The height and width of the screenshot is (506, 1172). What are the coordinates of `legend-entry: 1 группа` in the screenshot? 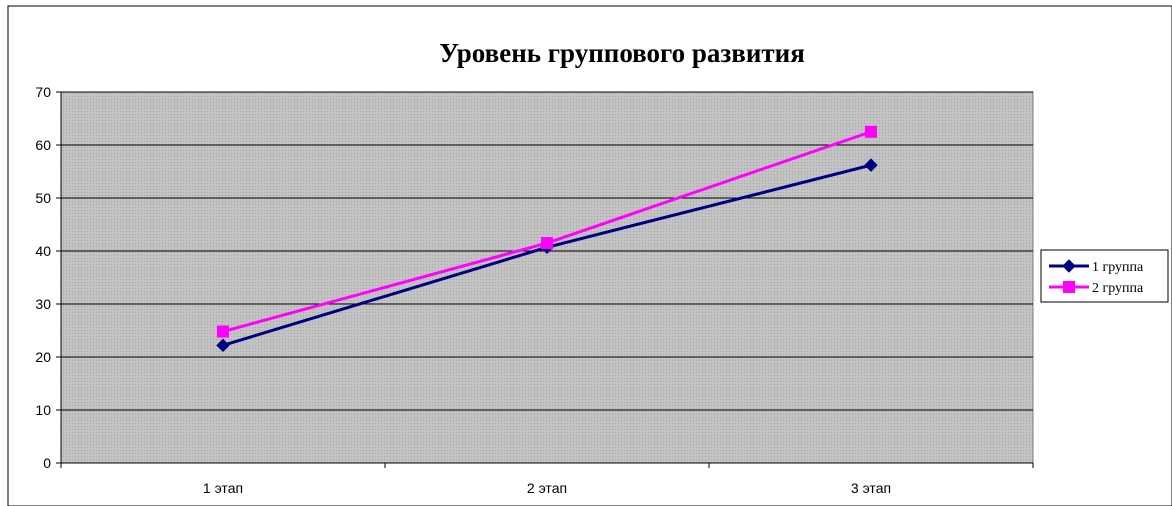 It's located at (1096, 267).